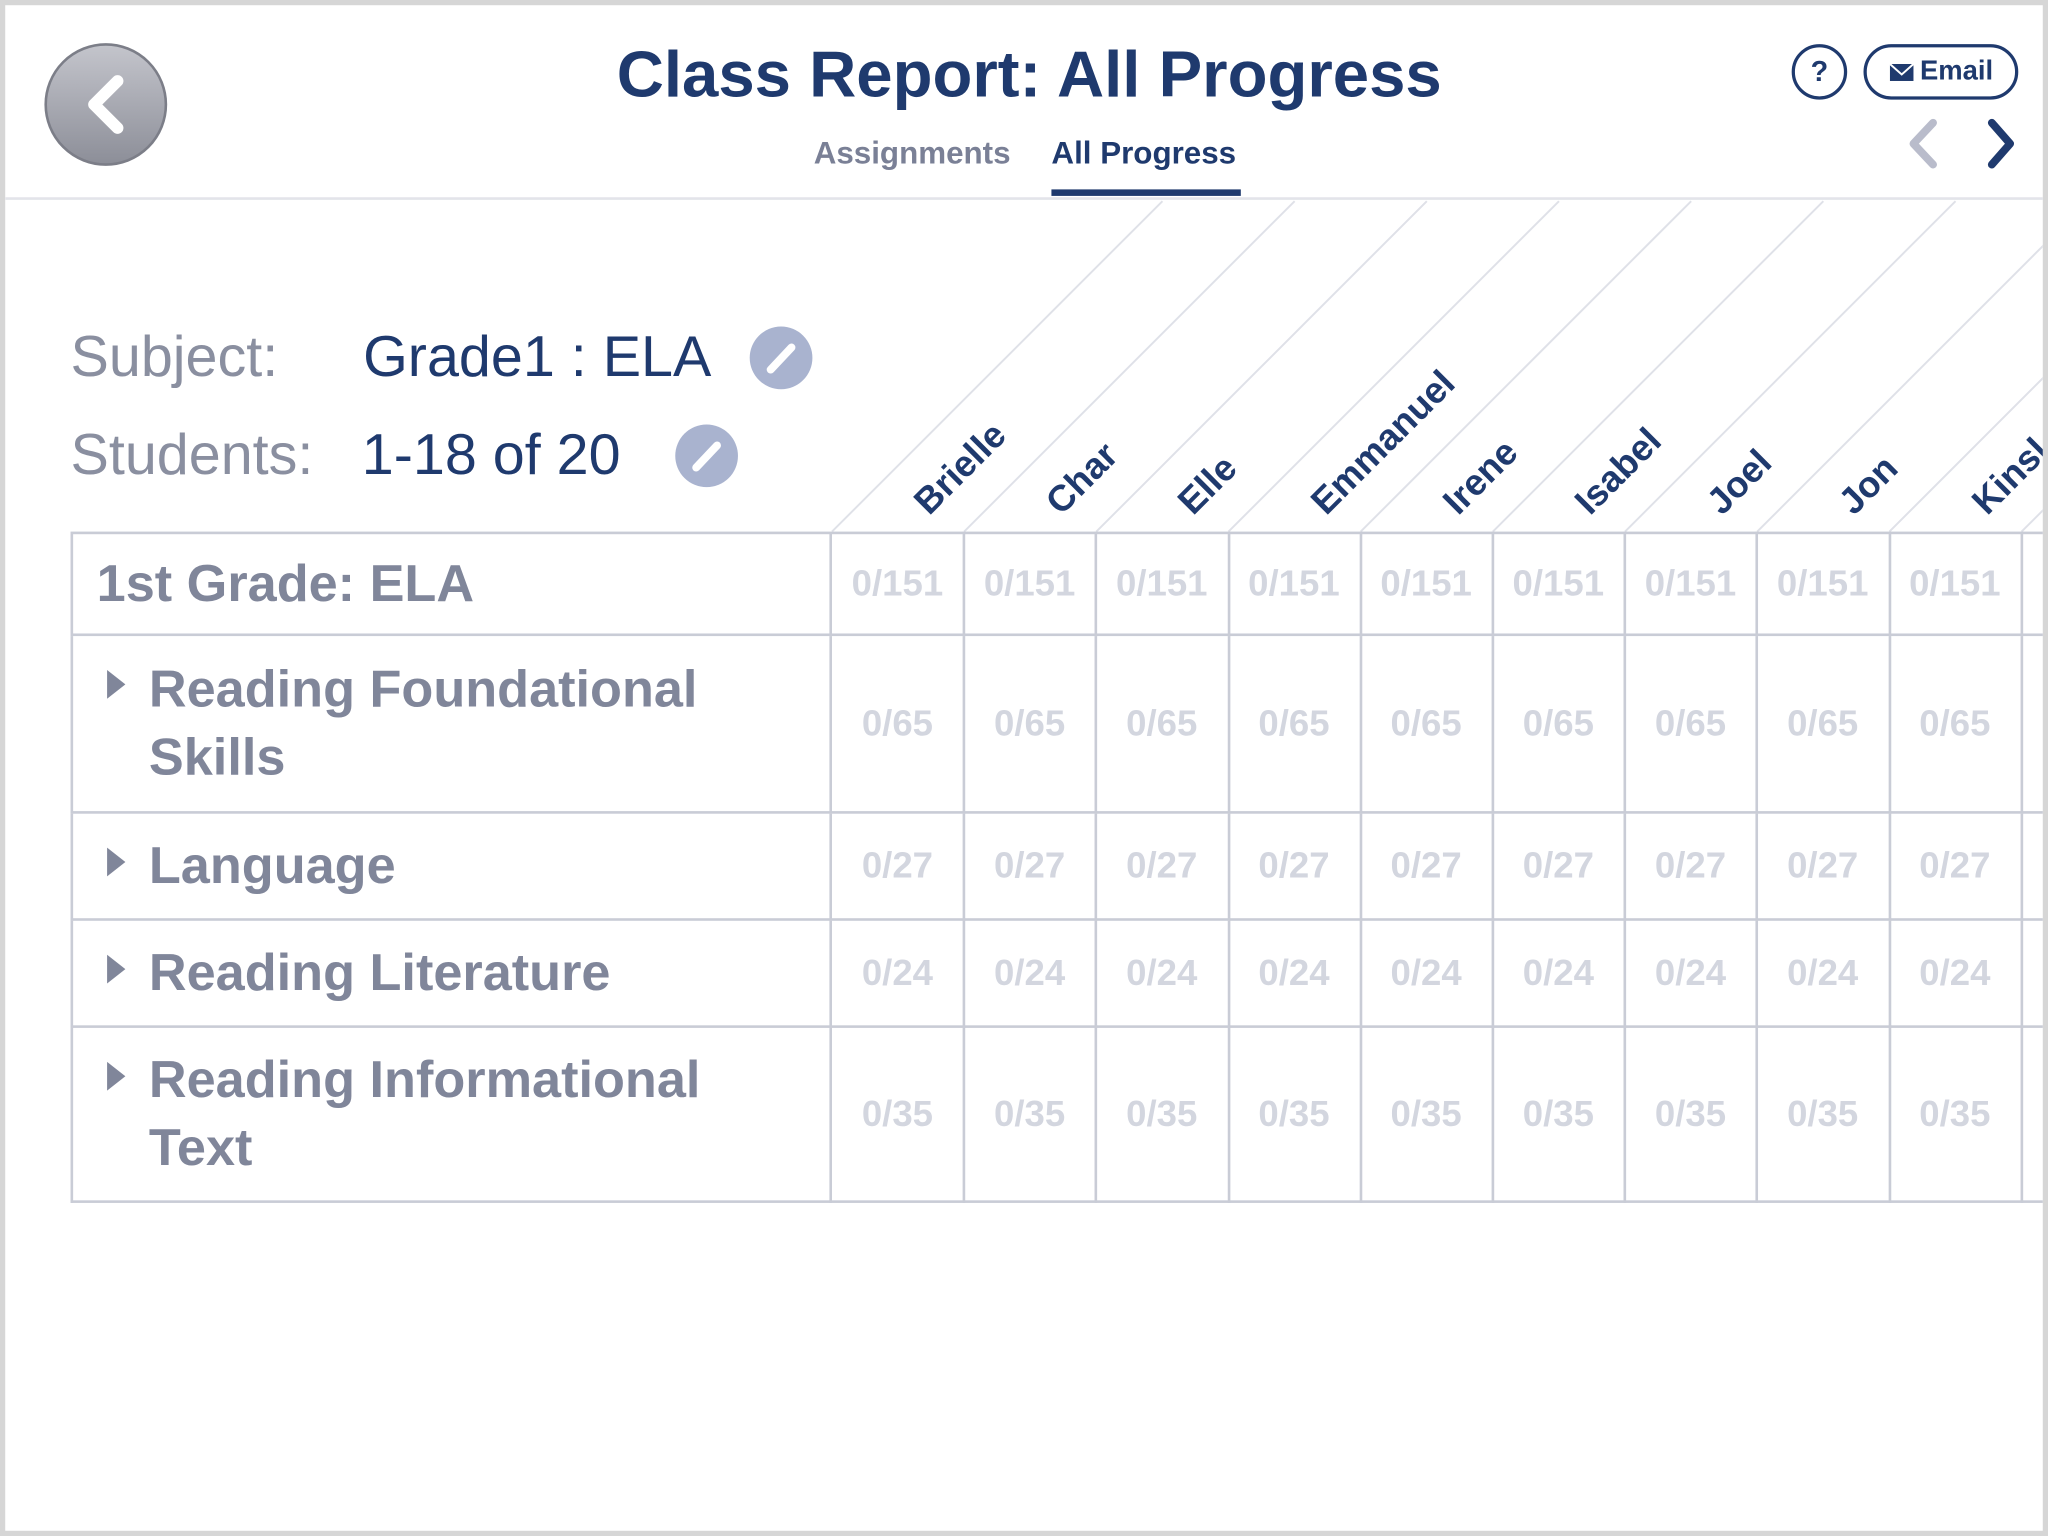 Image resolution: width=2048 pixels, height=1536 pixels. What do you see at coordinates (285, 584) in the screenshot?
I see `row-label-text: 1st Grade: ELA` at bounding box center [285, 584].